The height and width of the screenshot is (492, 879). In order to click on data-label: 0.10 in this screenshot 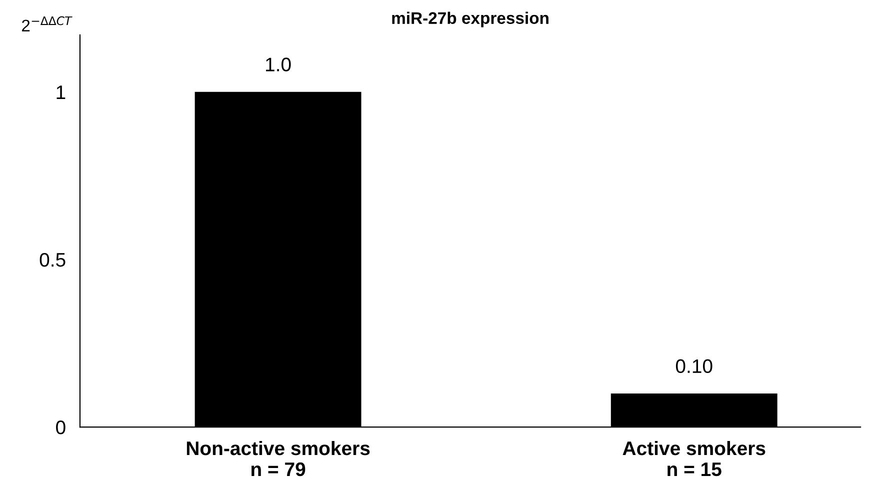, I will do `click(694, 366)`.